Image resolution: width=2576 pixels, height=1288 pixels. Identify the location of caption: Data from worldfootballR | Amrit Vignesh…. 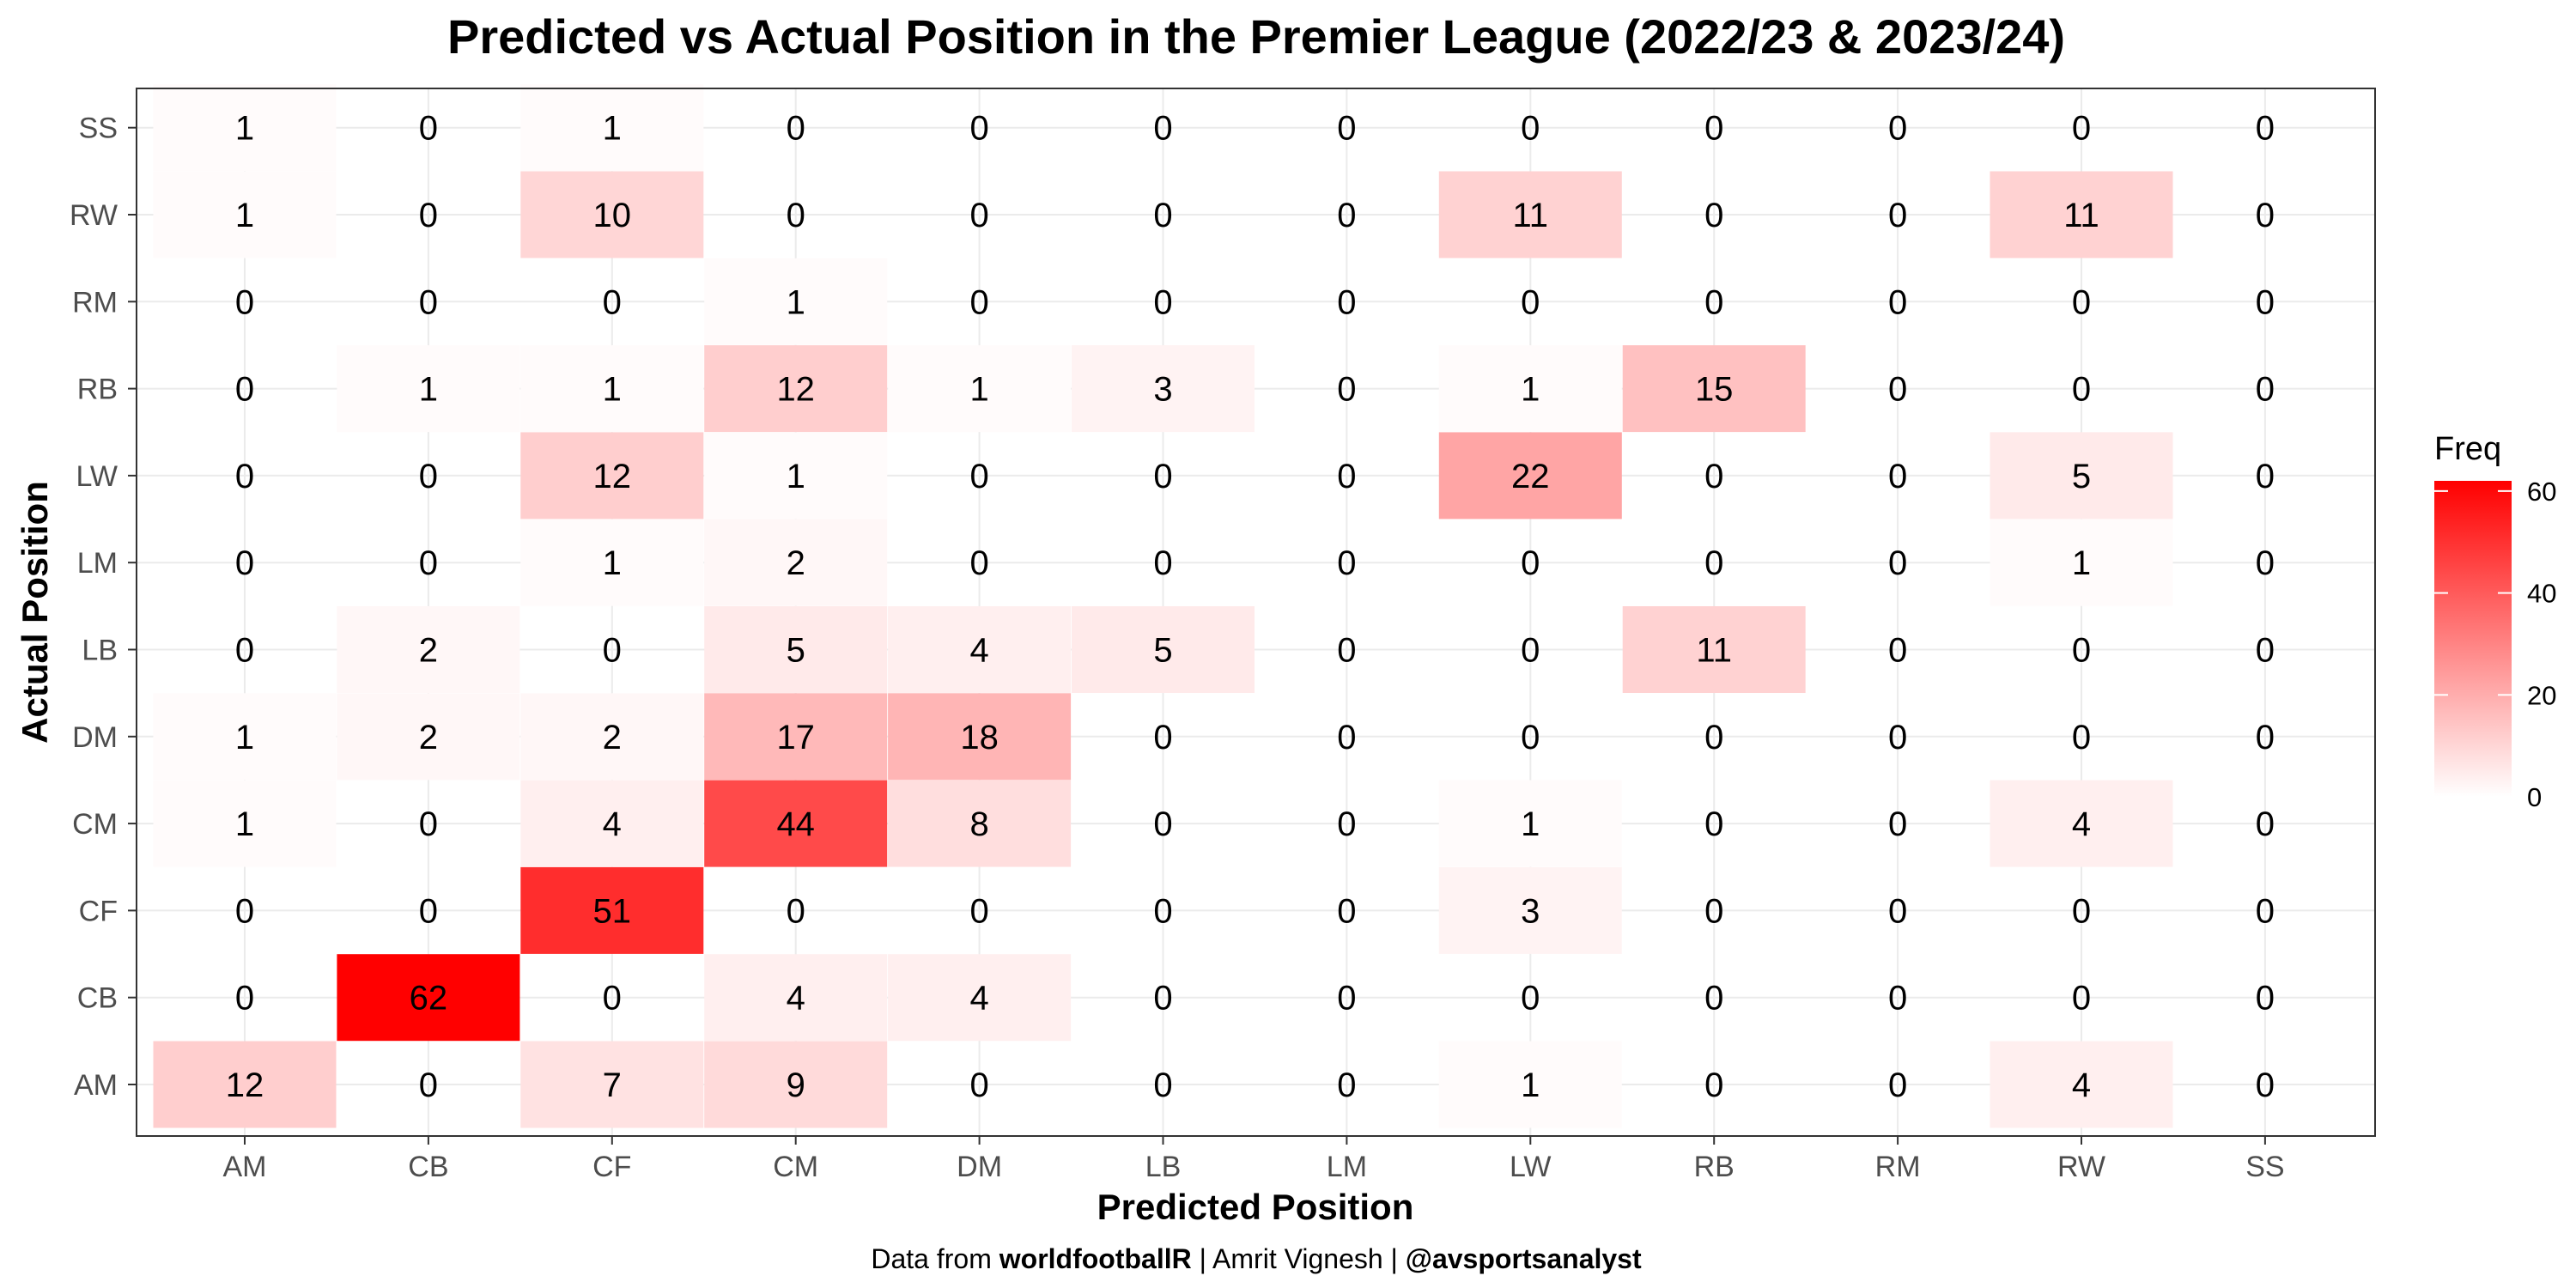
(1257, 1258).